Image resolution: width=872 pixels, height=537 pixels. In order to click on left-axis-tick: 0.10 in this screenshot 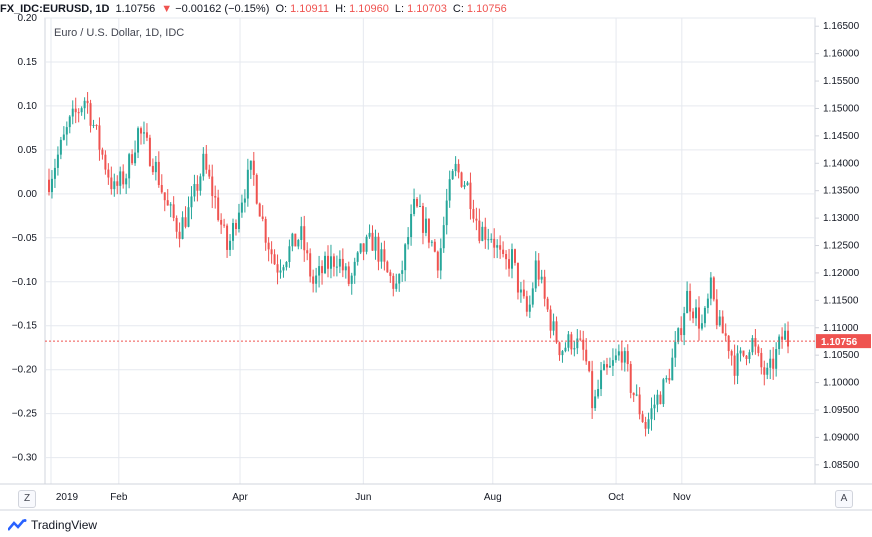, I will do `click(28, 106)`.